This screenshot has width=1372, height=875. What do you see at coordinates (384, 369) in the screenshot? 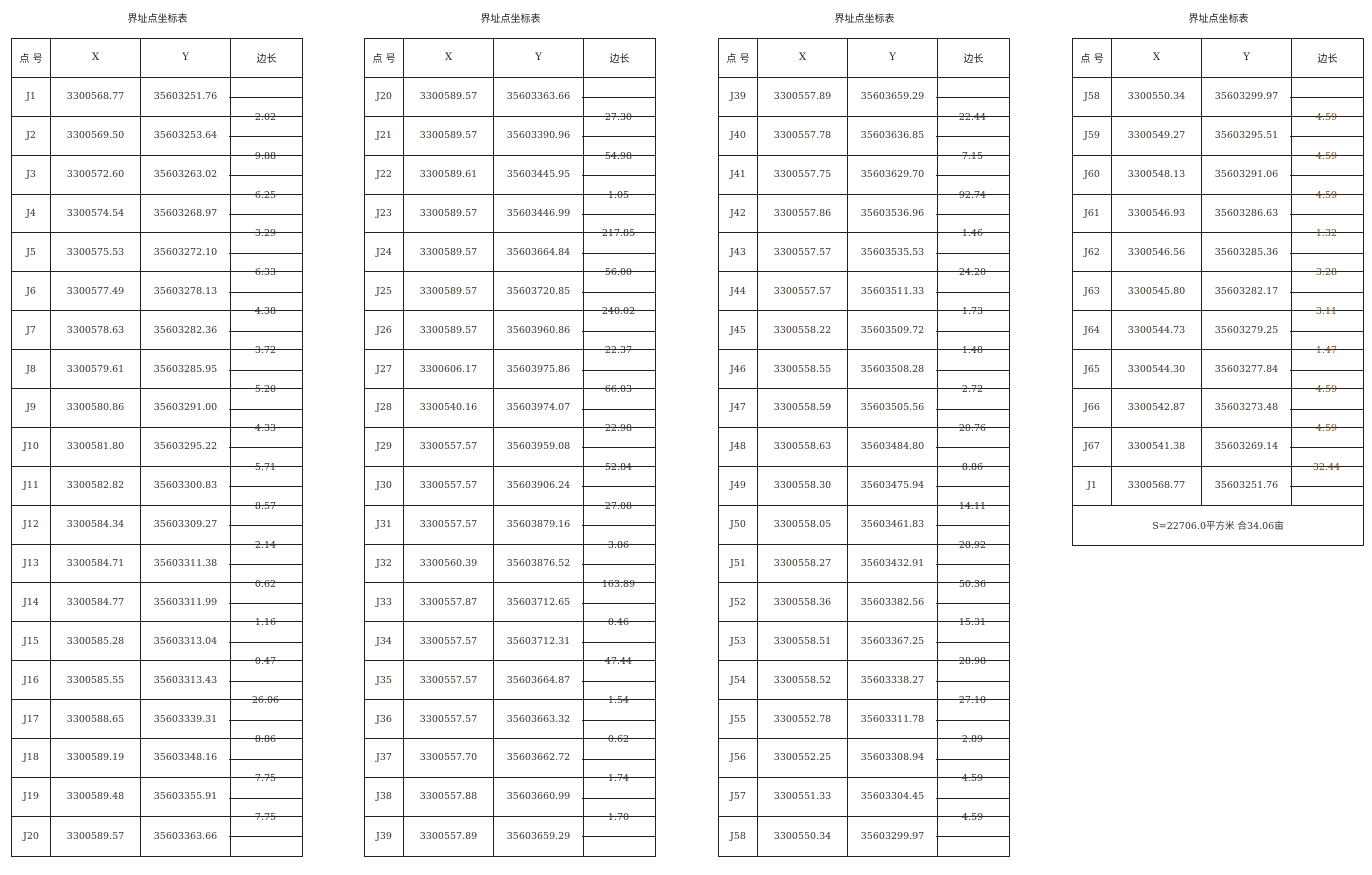
I see `point-id: J27` at bounding box center [384, 369].